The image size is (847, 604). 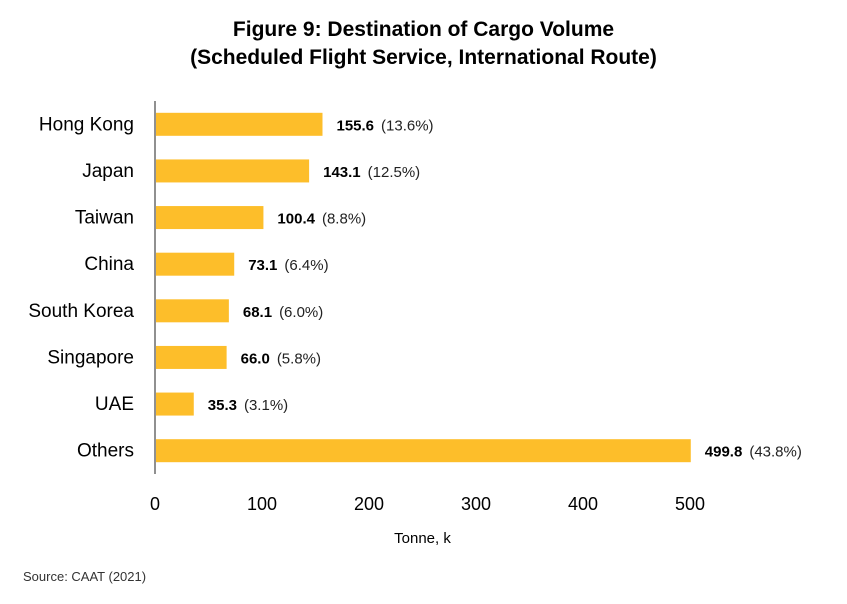 I want to click on category-label: Hong Kong, so click(x=86, y=124).